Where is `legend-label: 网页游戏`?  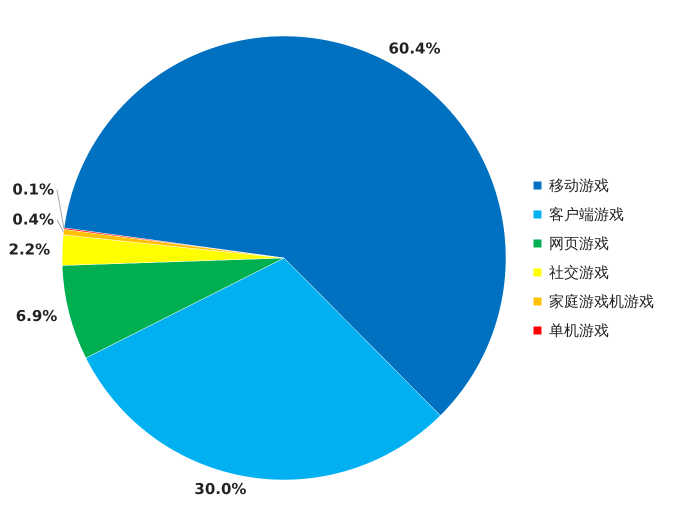 legend-label: 网页游戏 is located at coordinates (579, 243).